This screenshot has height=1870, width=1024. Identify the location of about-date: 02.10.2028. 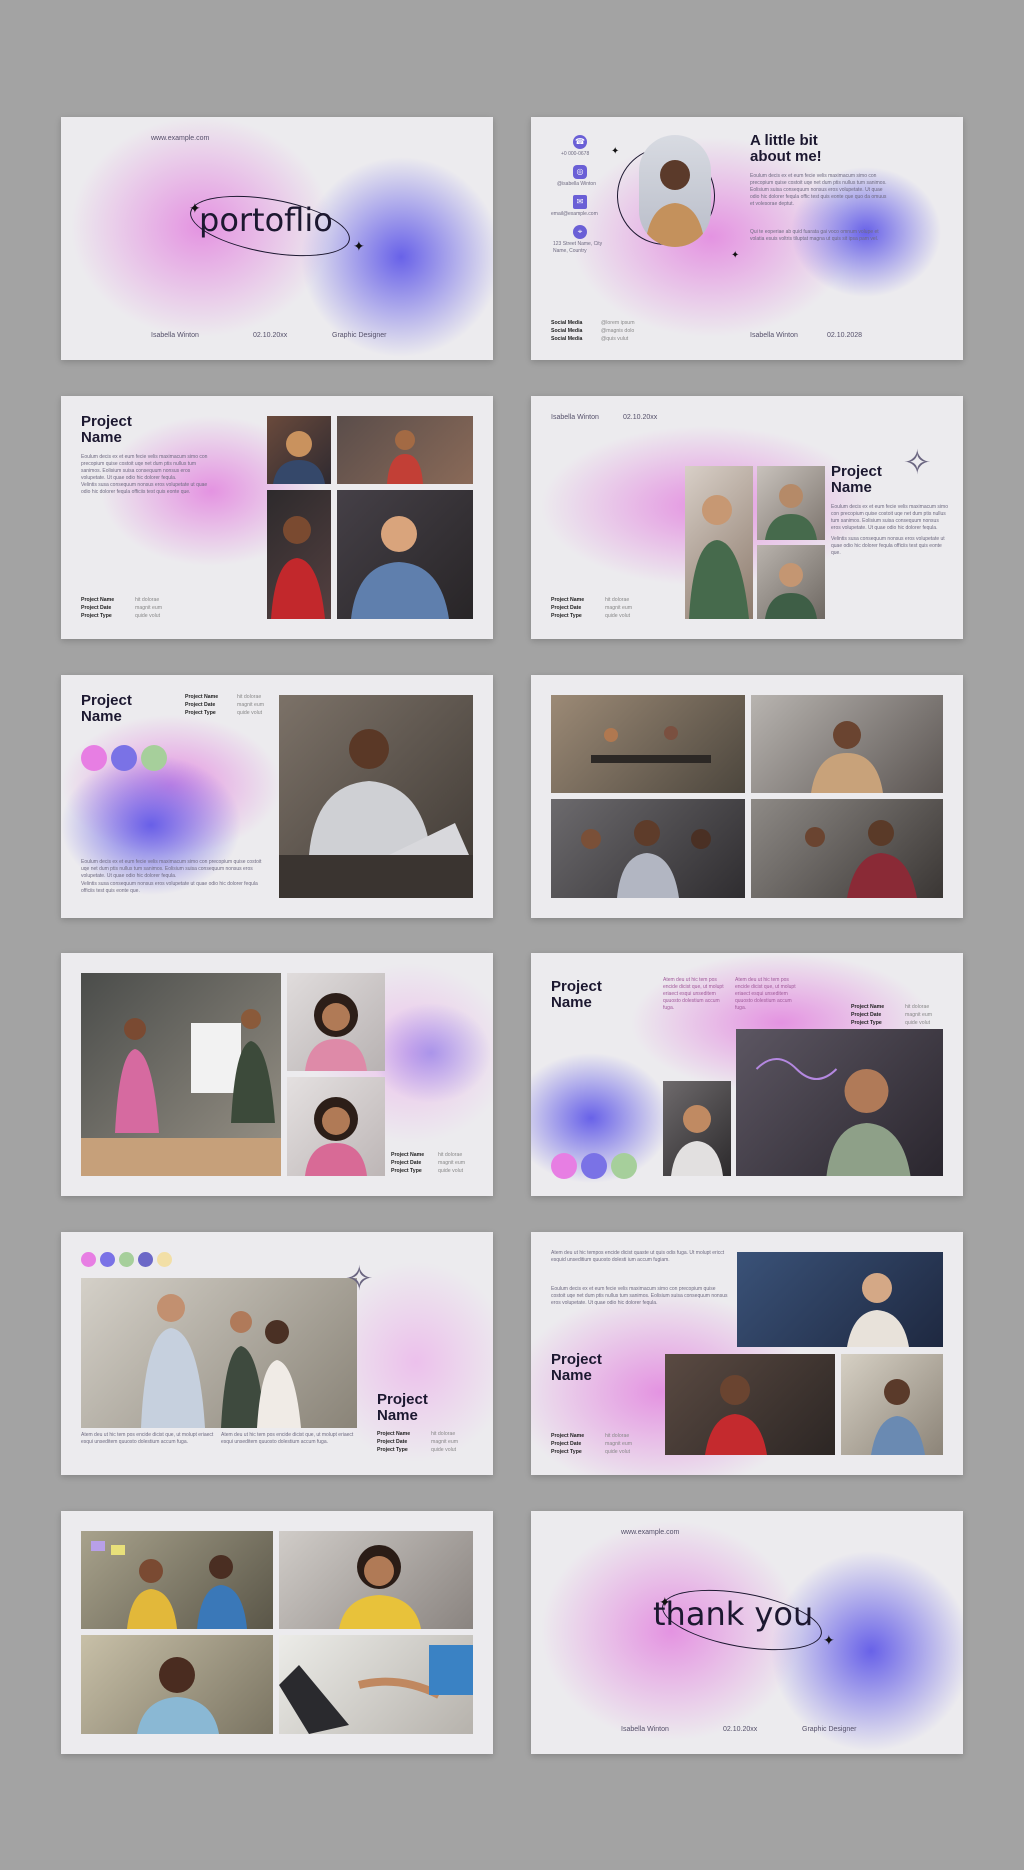
(845, 335).